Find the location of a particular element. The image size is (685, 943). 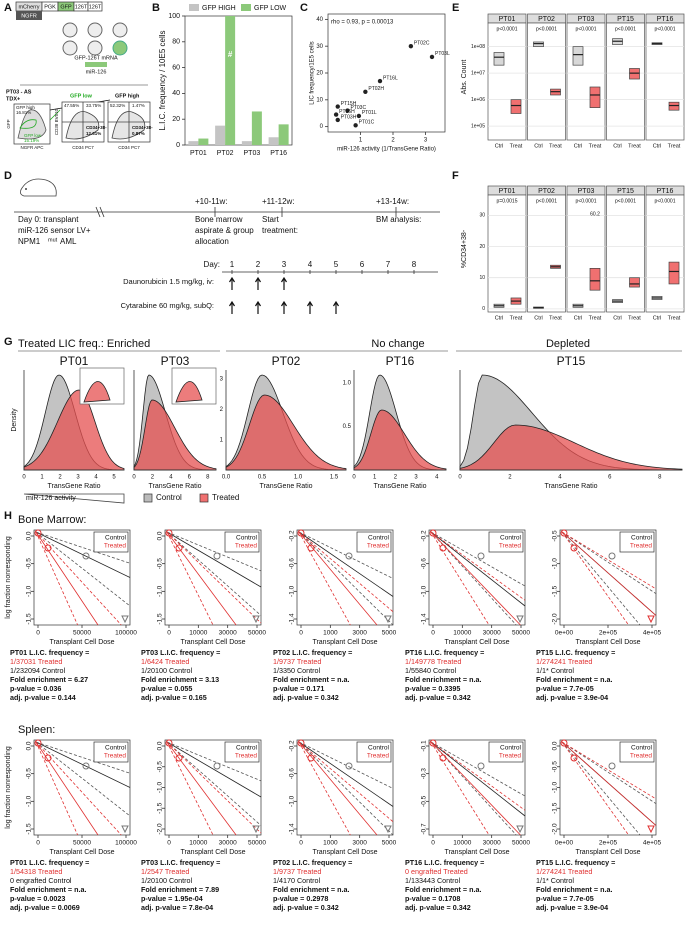

facet-title: PT02 is located at coordinates (546, 191).